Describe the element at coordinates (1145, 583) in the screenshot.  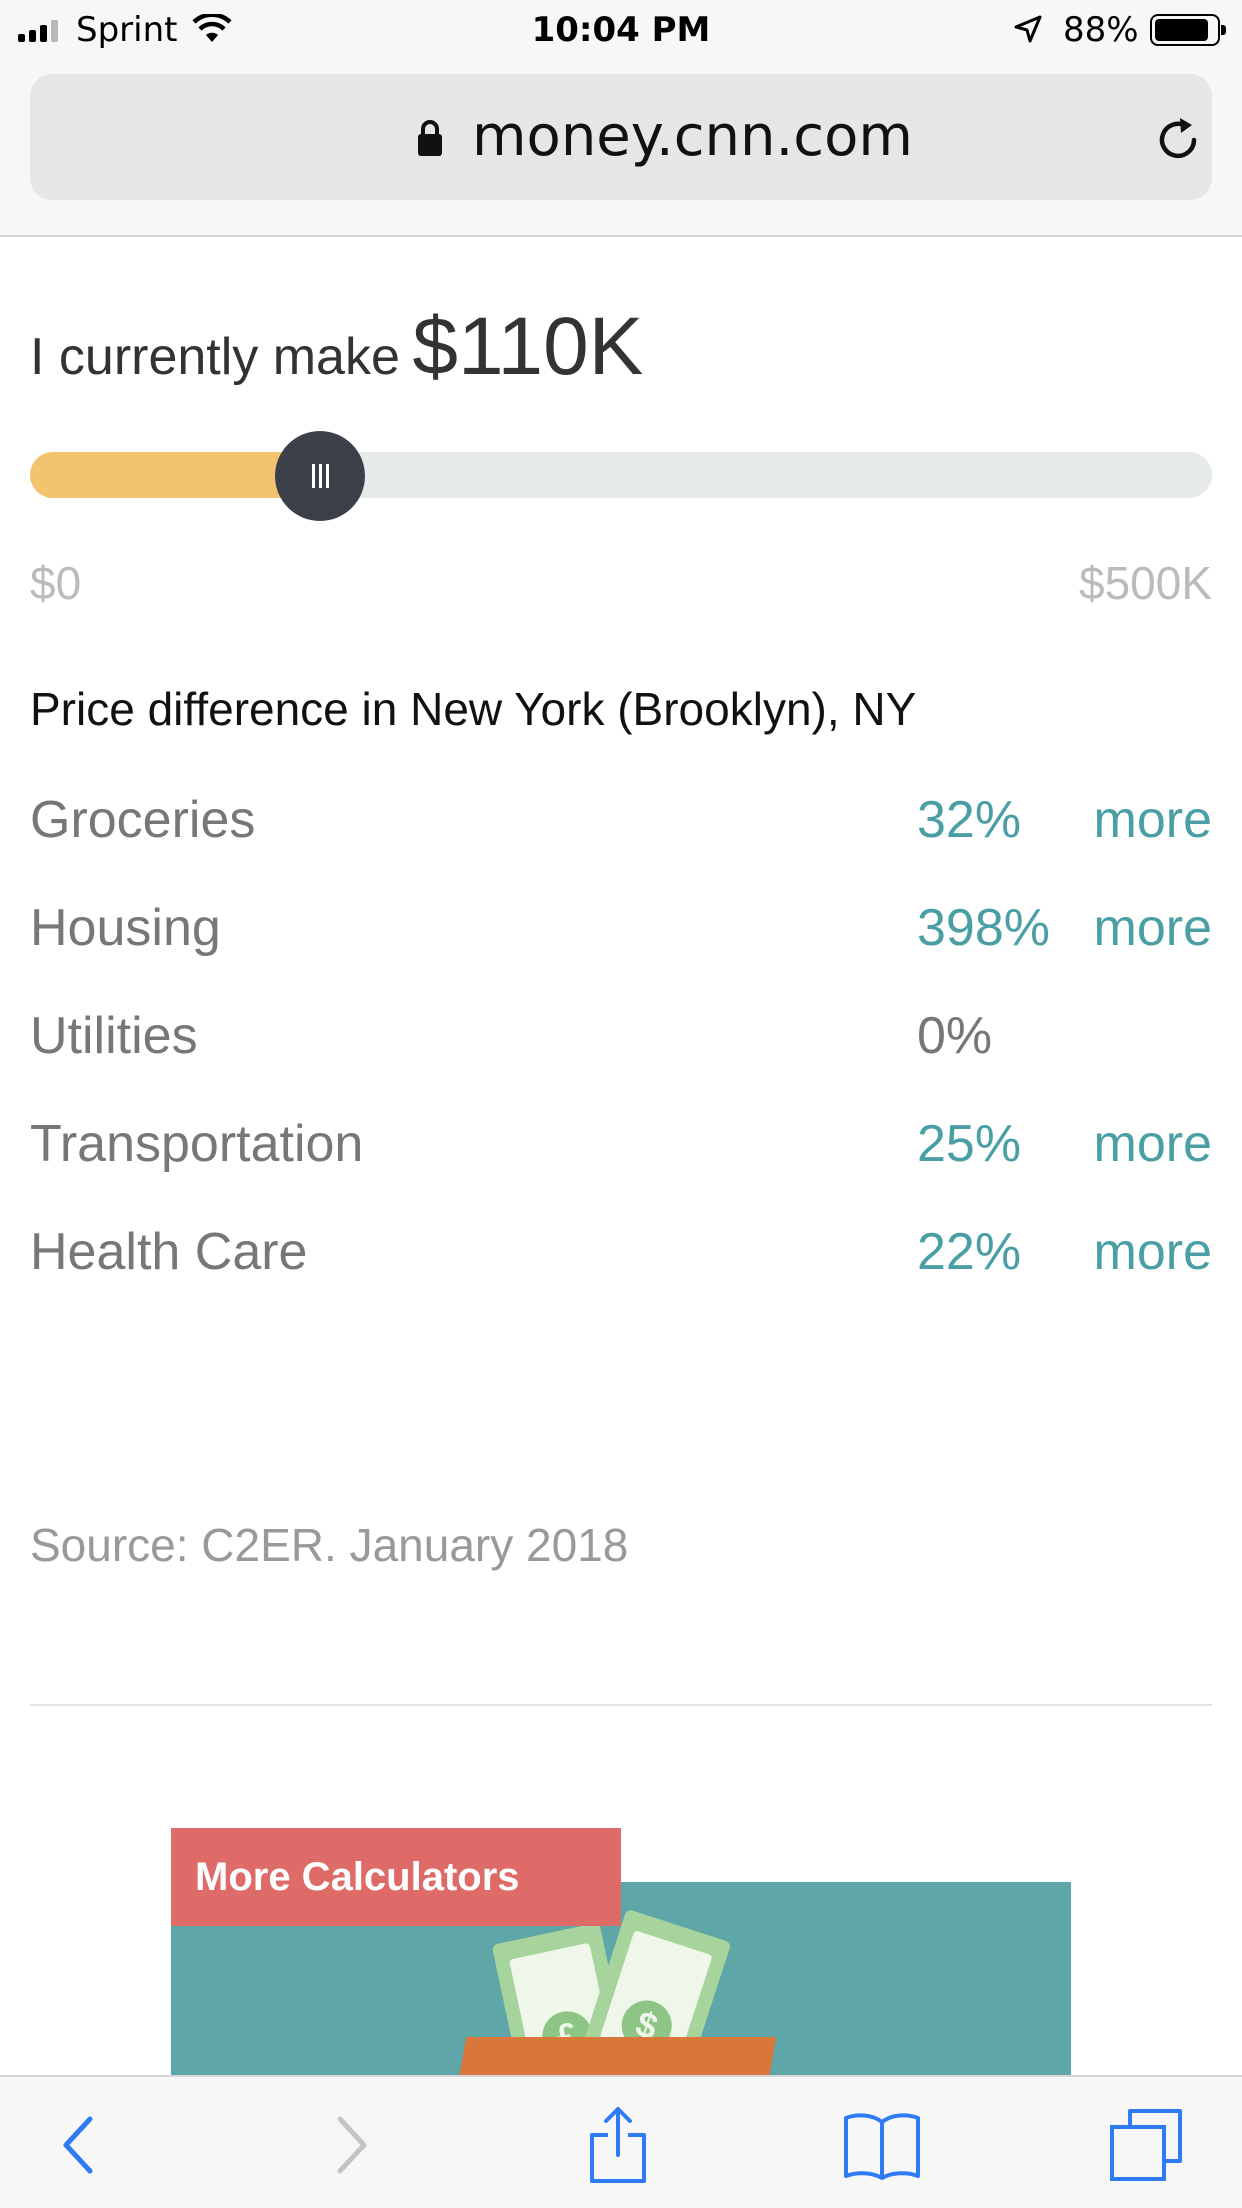
I see `slider-max-label: $500K` at that location.